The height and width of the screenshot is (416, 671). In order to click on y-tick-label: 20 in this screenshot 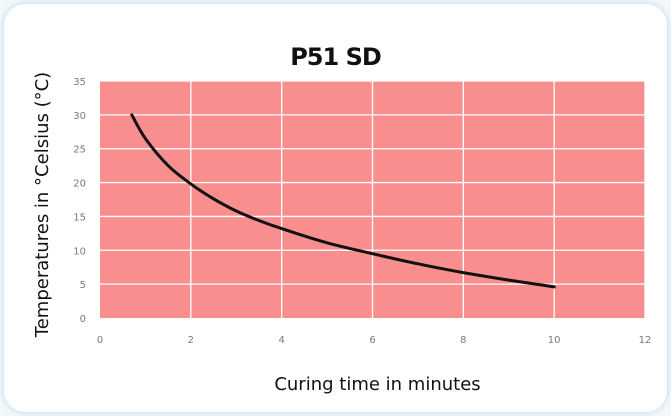, I will do `click(79, 184)`.